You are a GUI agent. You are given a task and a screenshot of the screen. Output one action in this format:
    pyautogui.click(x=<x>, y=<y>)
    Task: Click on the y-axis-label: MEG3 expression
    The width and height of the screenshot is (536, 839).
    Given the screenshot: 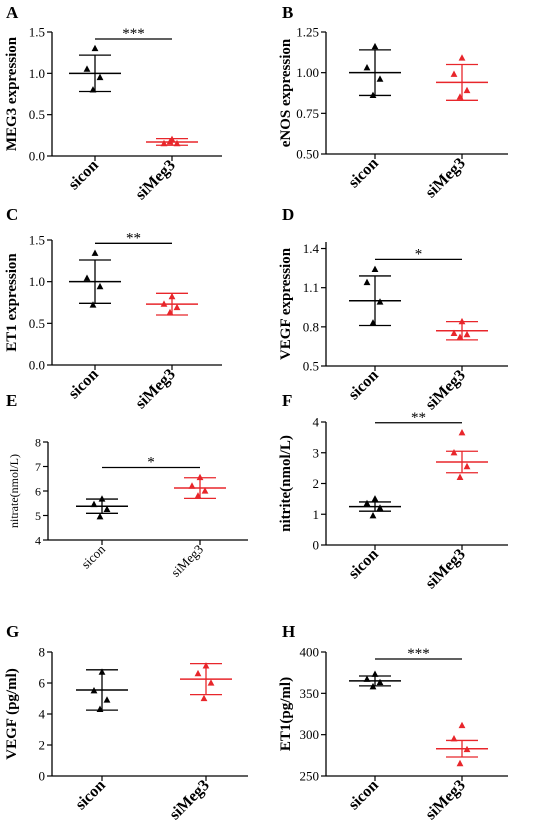 What is the action you would take?
    pyautogui.click(x=12, y=93)
    